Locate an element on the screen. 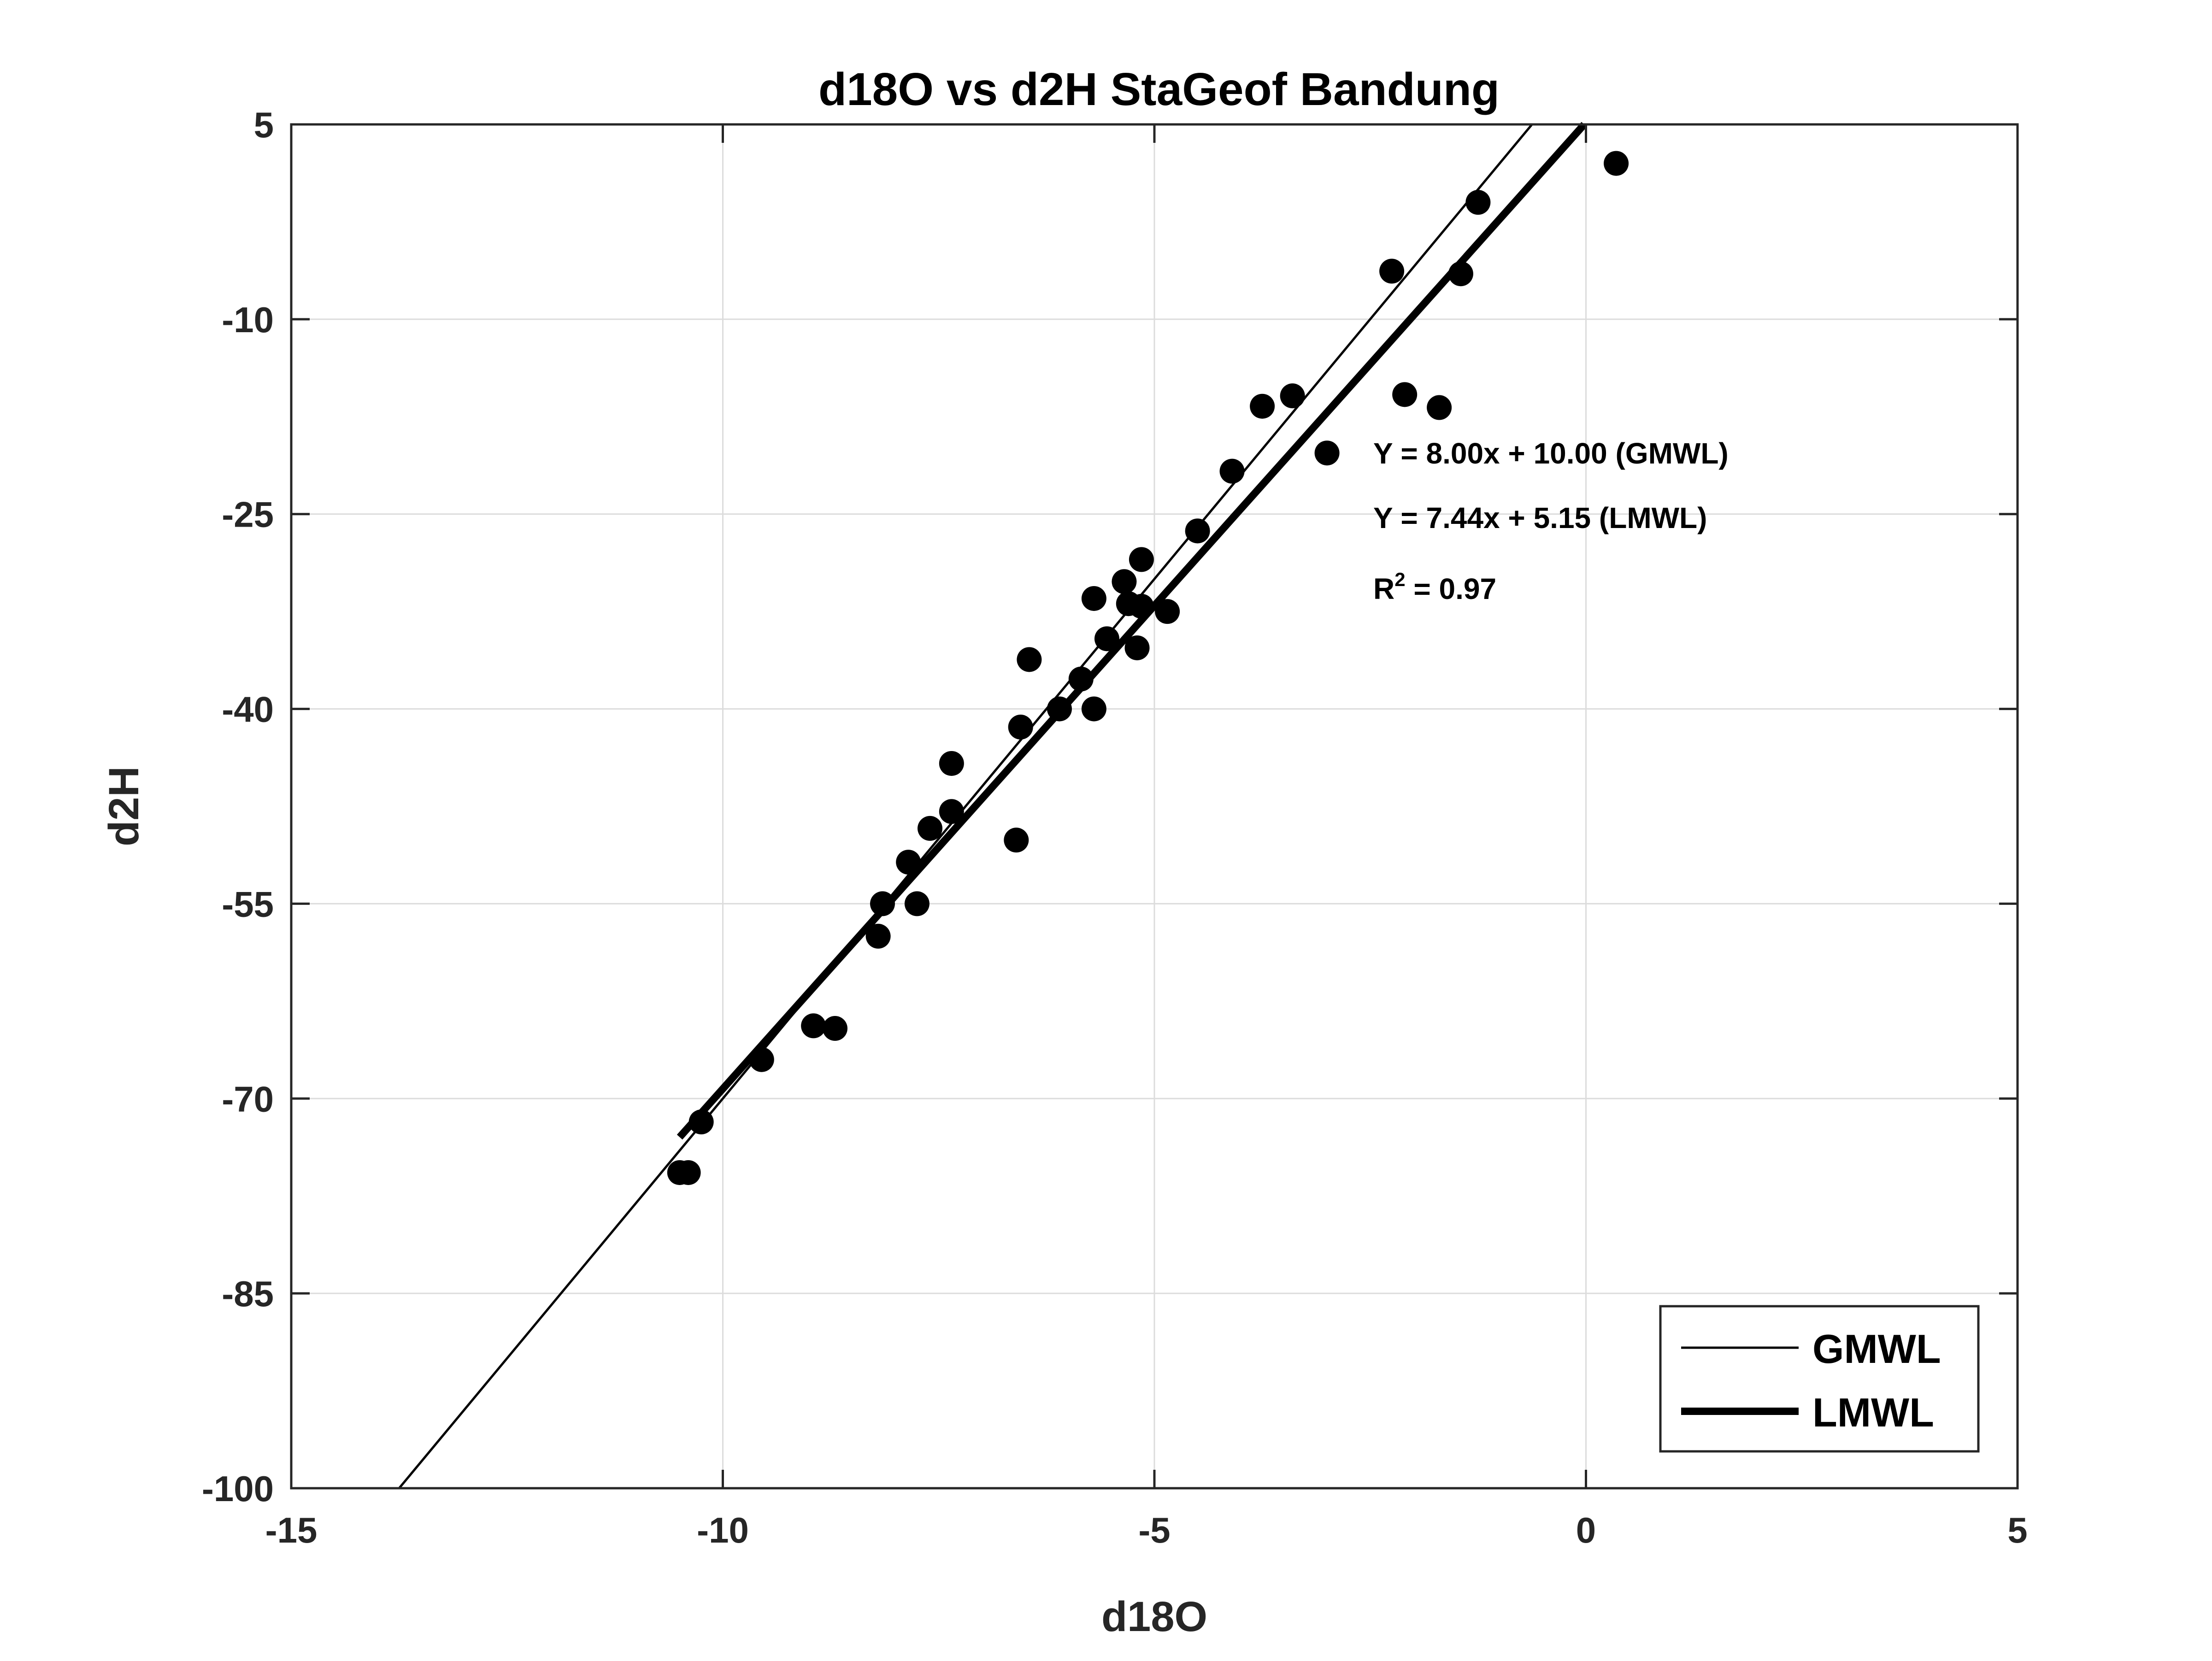 The height and width of the screenshot is (1661, 2212). y-tick-label: -10 is located at coordinates (248, 319).